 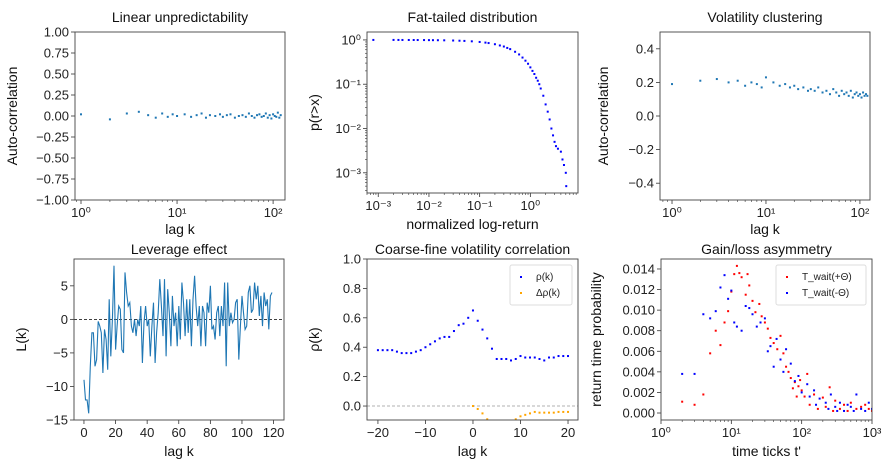 What do you see at coordinates (473, 451) in the screenshot?
I see `x-axis-label: lag k` at bounding box center [473, 451].